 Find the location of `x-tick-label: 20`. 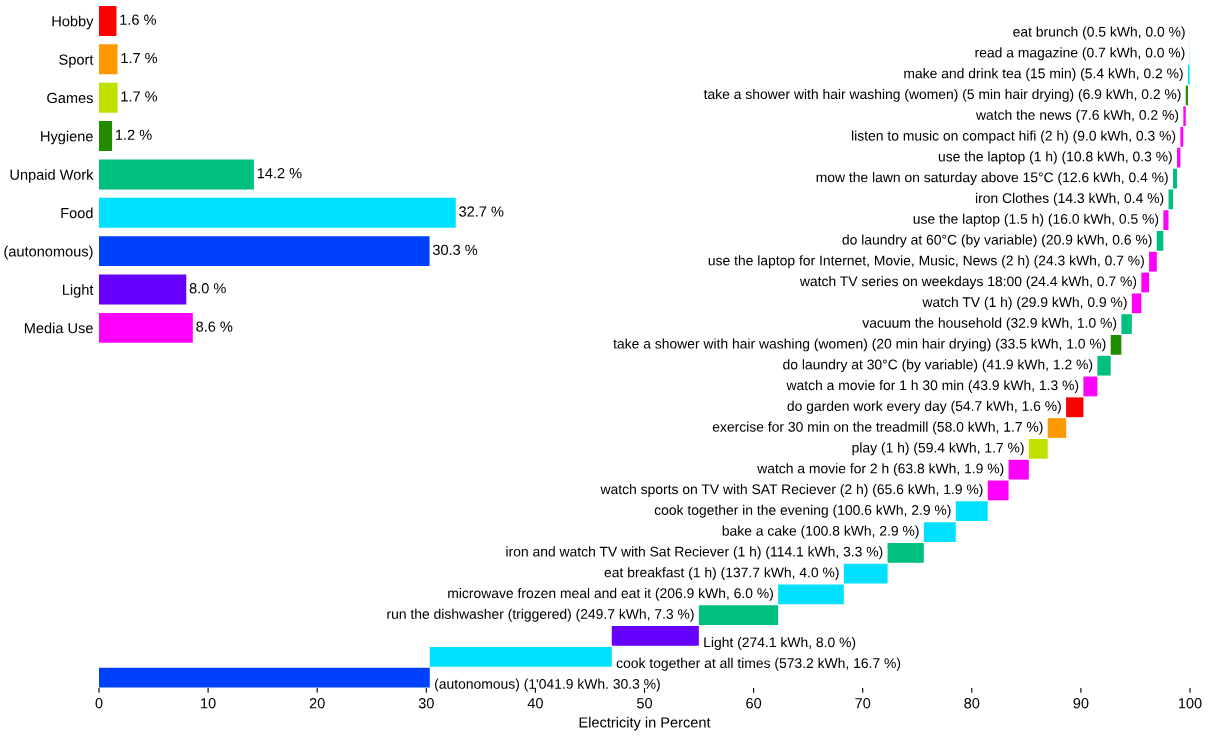

x-tick-label: 20 is located at coordinates (317, 703).